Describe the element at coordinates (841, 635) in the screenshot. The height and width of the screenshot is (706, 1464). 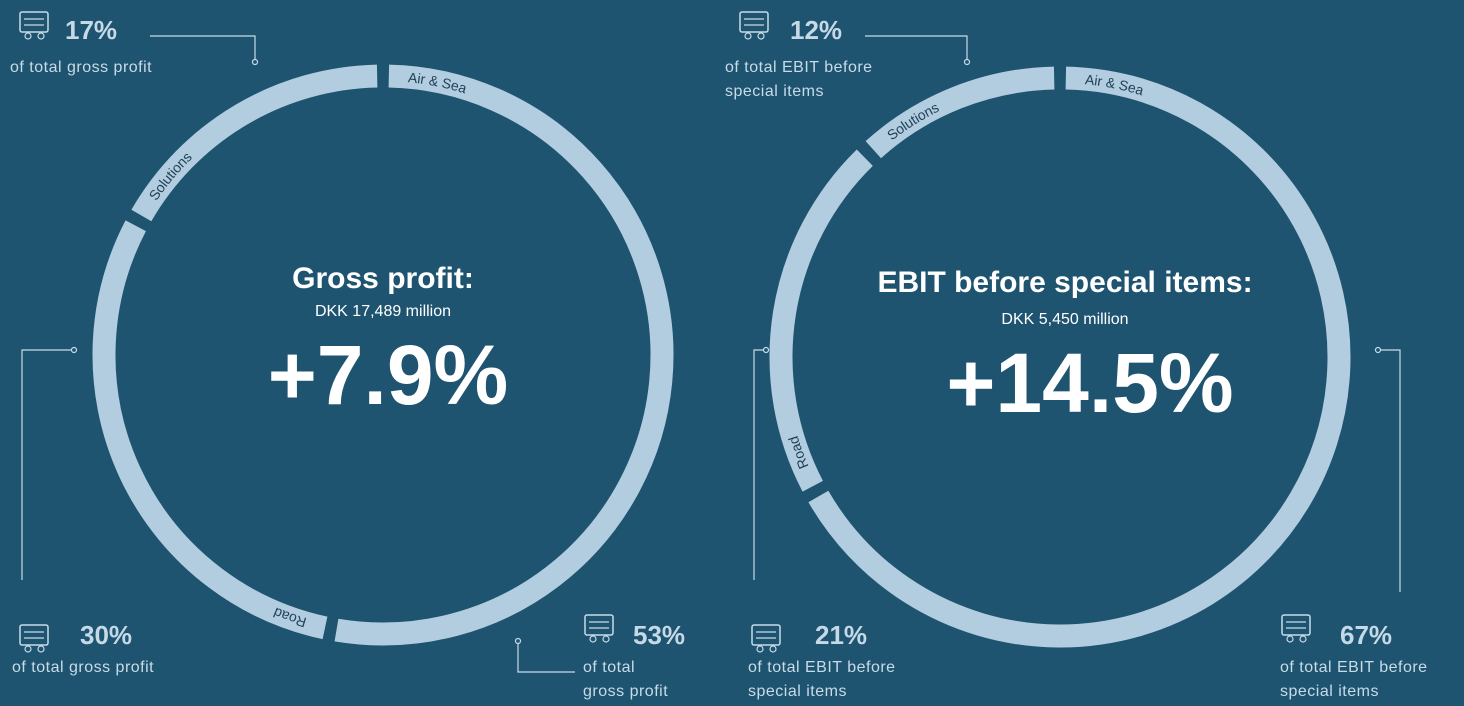
I see `percent-label: 21%` at that location.